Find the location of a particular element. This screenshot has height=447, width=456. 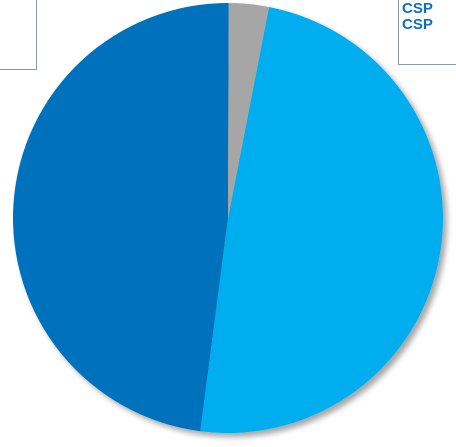

legend: CSP CSP is located at coordinates (427, 32).